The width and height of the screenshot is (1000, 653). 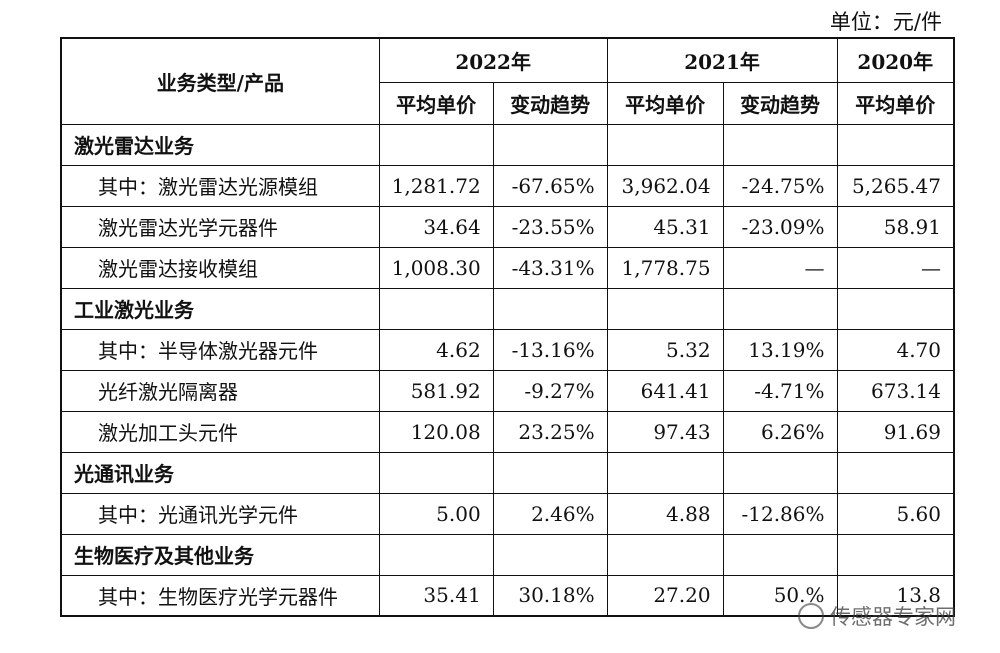 What do you see at coordinates (895, 226) in the screenshot?
I see `cell-p2020: 58.91` at bounding box center [895, 226].